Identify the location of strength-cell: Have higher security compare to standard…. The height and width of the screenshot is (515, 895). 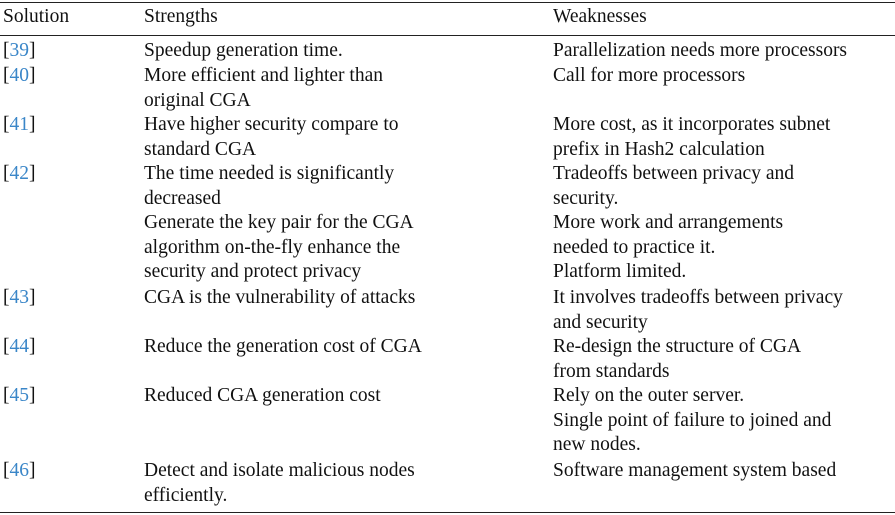
(271, 137).